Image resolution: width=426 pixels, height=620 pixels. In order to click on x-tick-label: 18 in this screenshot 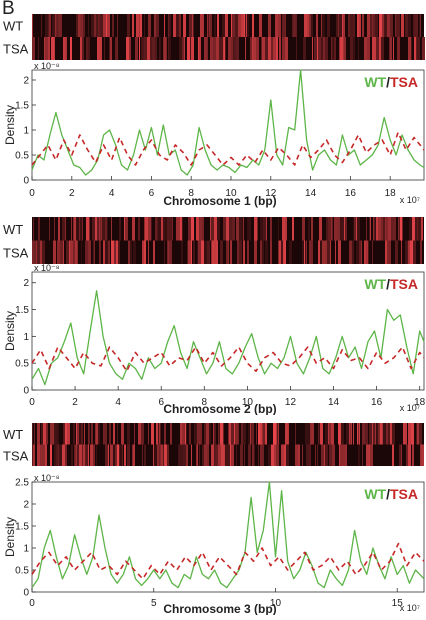, I will do `click(420, 402)`.